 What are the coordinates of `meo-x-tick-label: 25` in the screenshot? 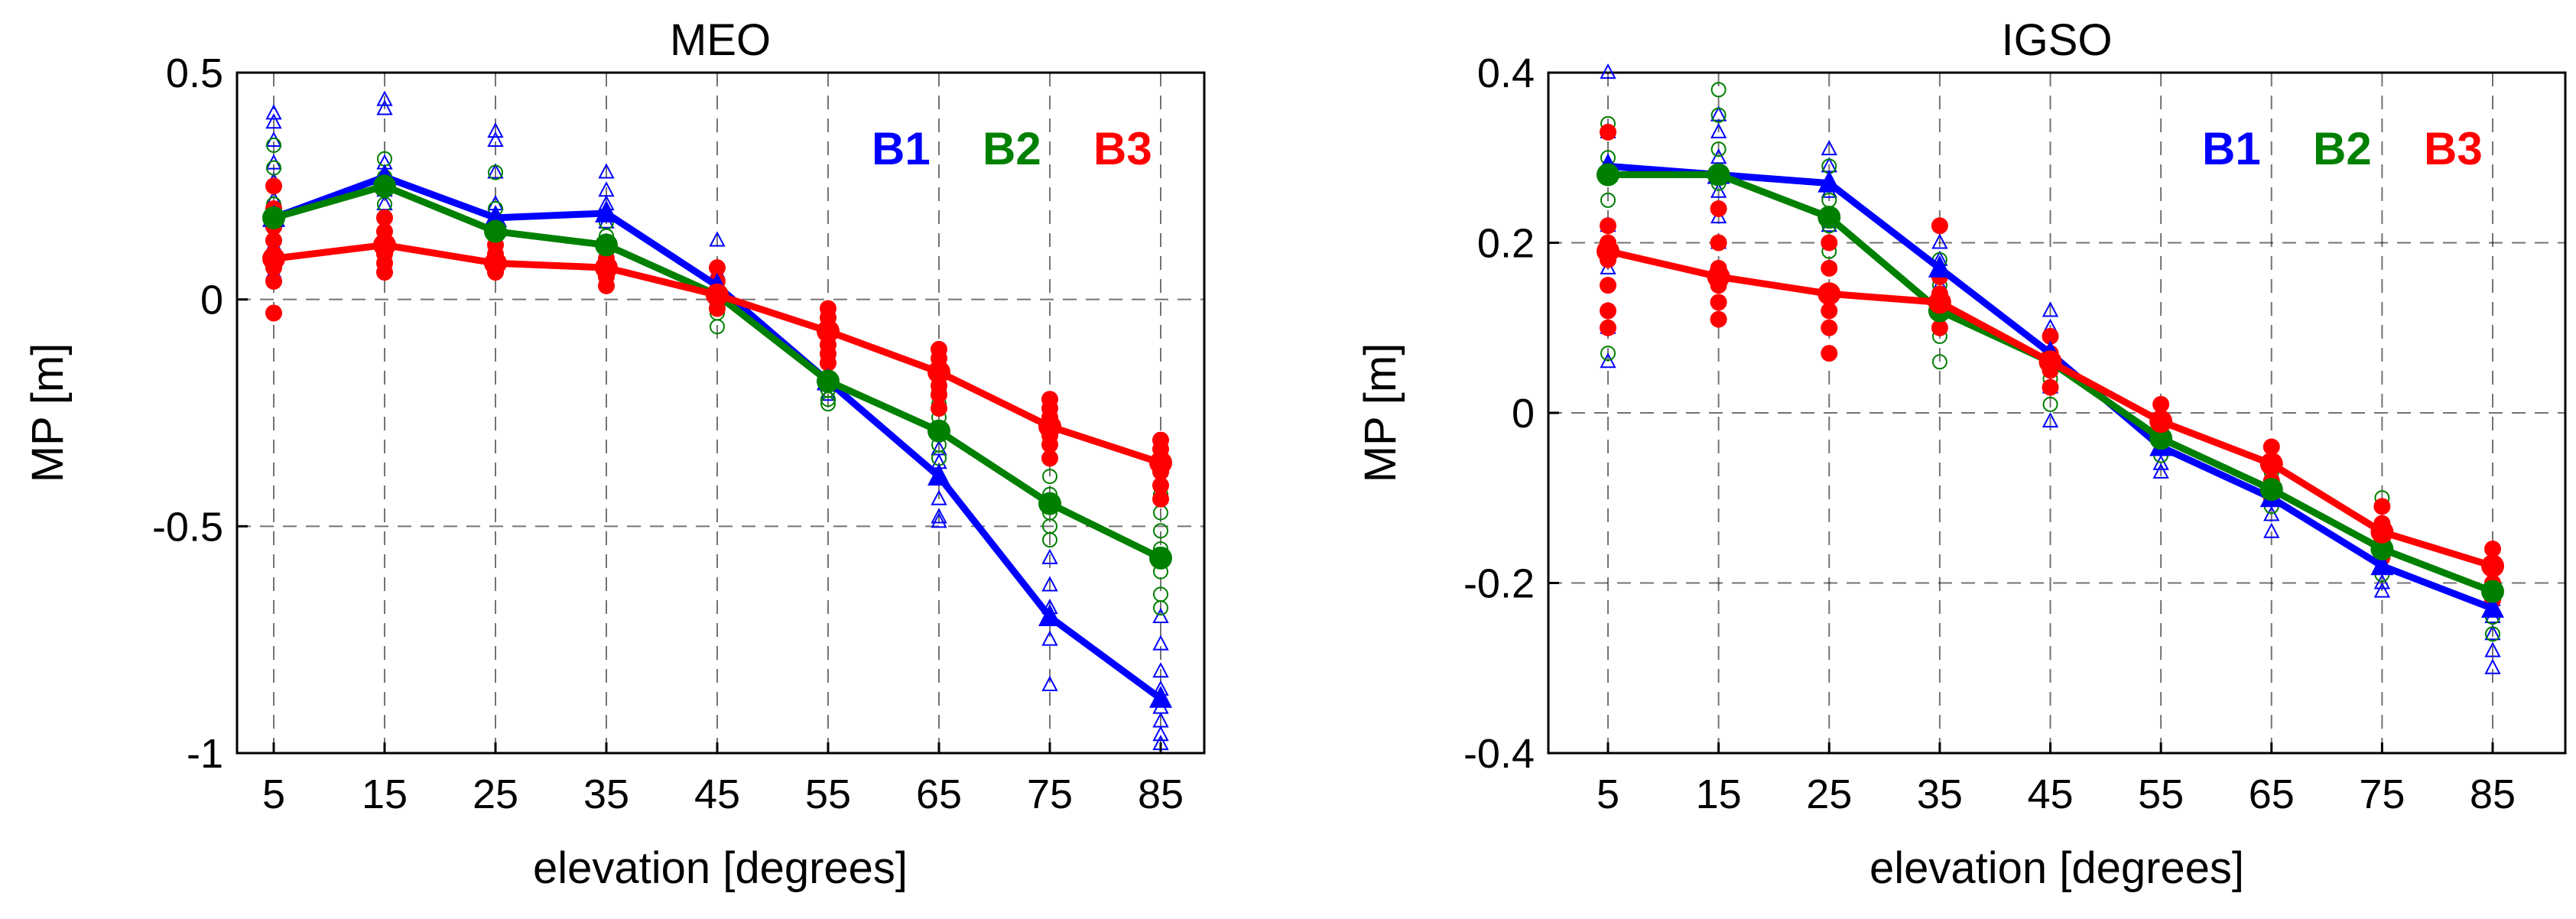 It's located at (496, 794).